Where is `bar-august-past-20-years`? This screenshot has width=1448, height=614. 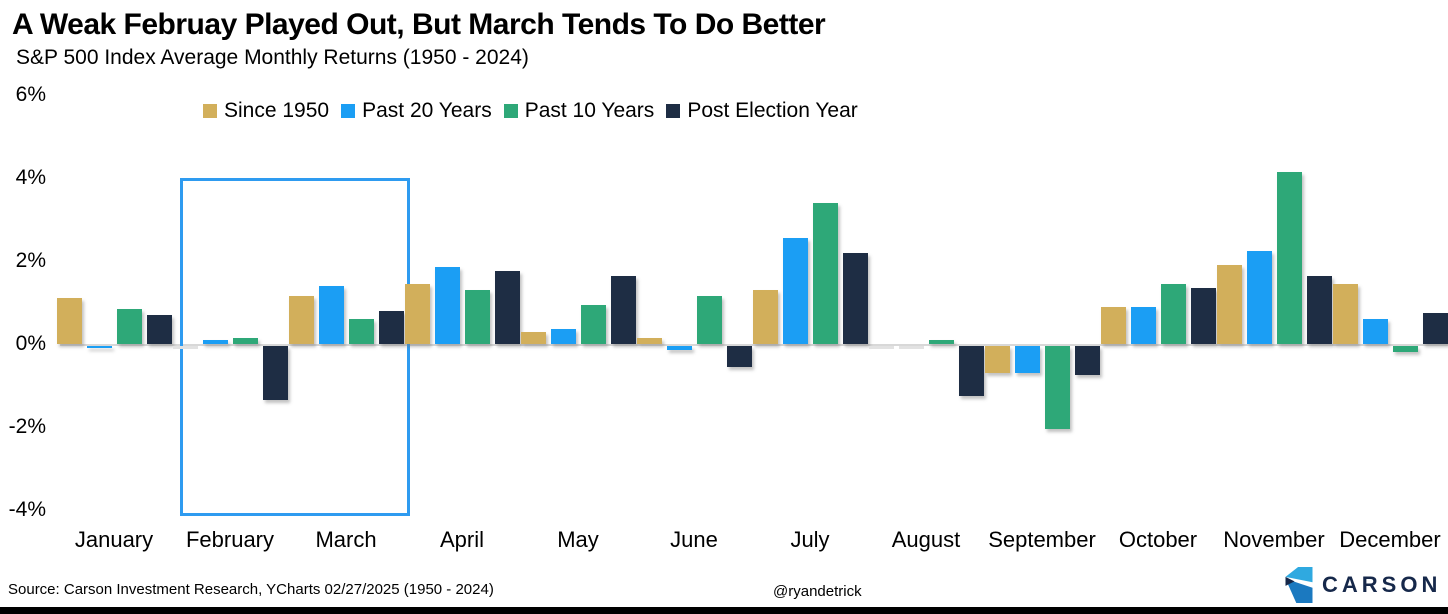
bar-august-past-20-years is located at coordinates (911, 347).